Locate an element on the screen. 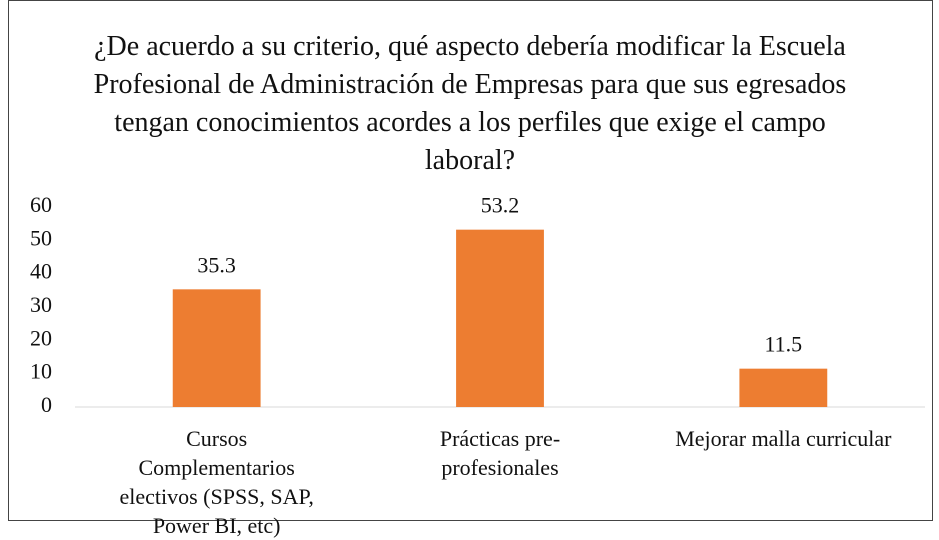  y-tick-label: 30 is located at coordinates (41, 304).